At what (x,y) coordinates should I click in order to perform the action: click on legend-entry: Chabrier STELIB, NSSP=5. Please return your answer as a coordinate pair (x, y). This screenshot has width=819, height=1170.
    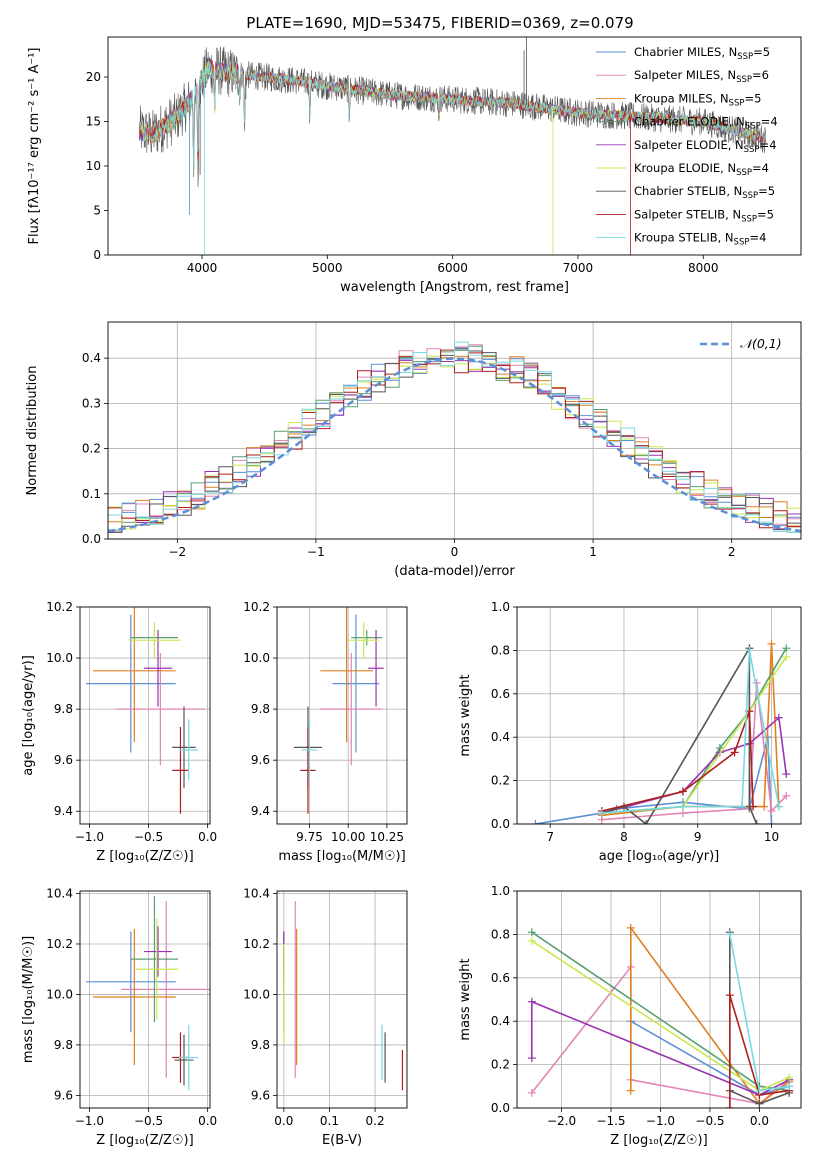
    Looking at the image, I should click on (704, 192).